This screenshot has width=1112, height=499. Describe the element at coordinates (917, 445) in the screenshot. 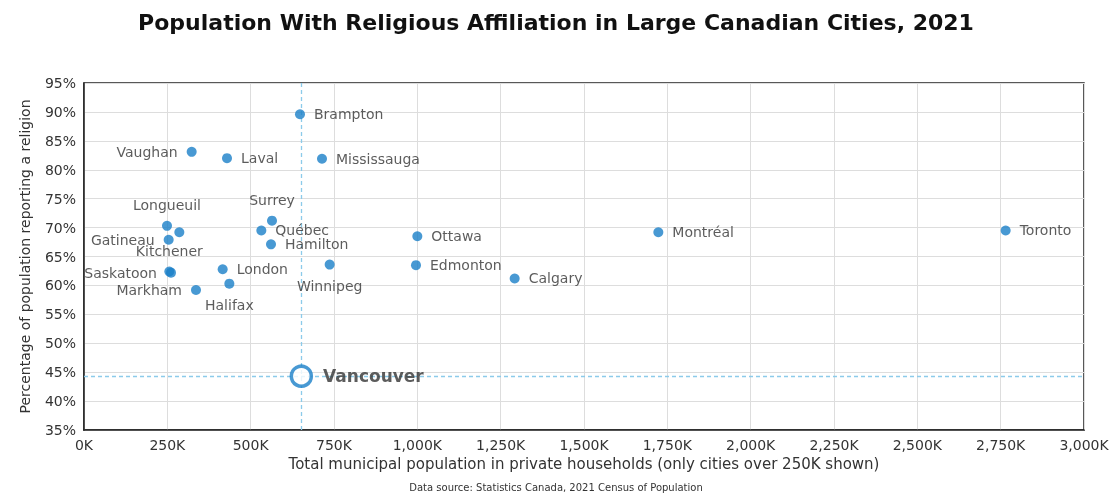

I see `x-tick-label: 2,500K` at that location.